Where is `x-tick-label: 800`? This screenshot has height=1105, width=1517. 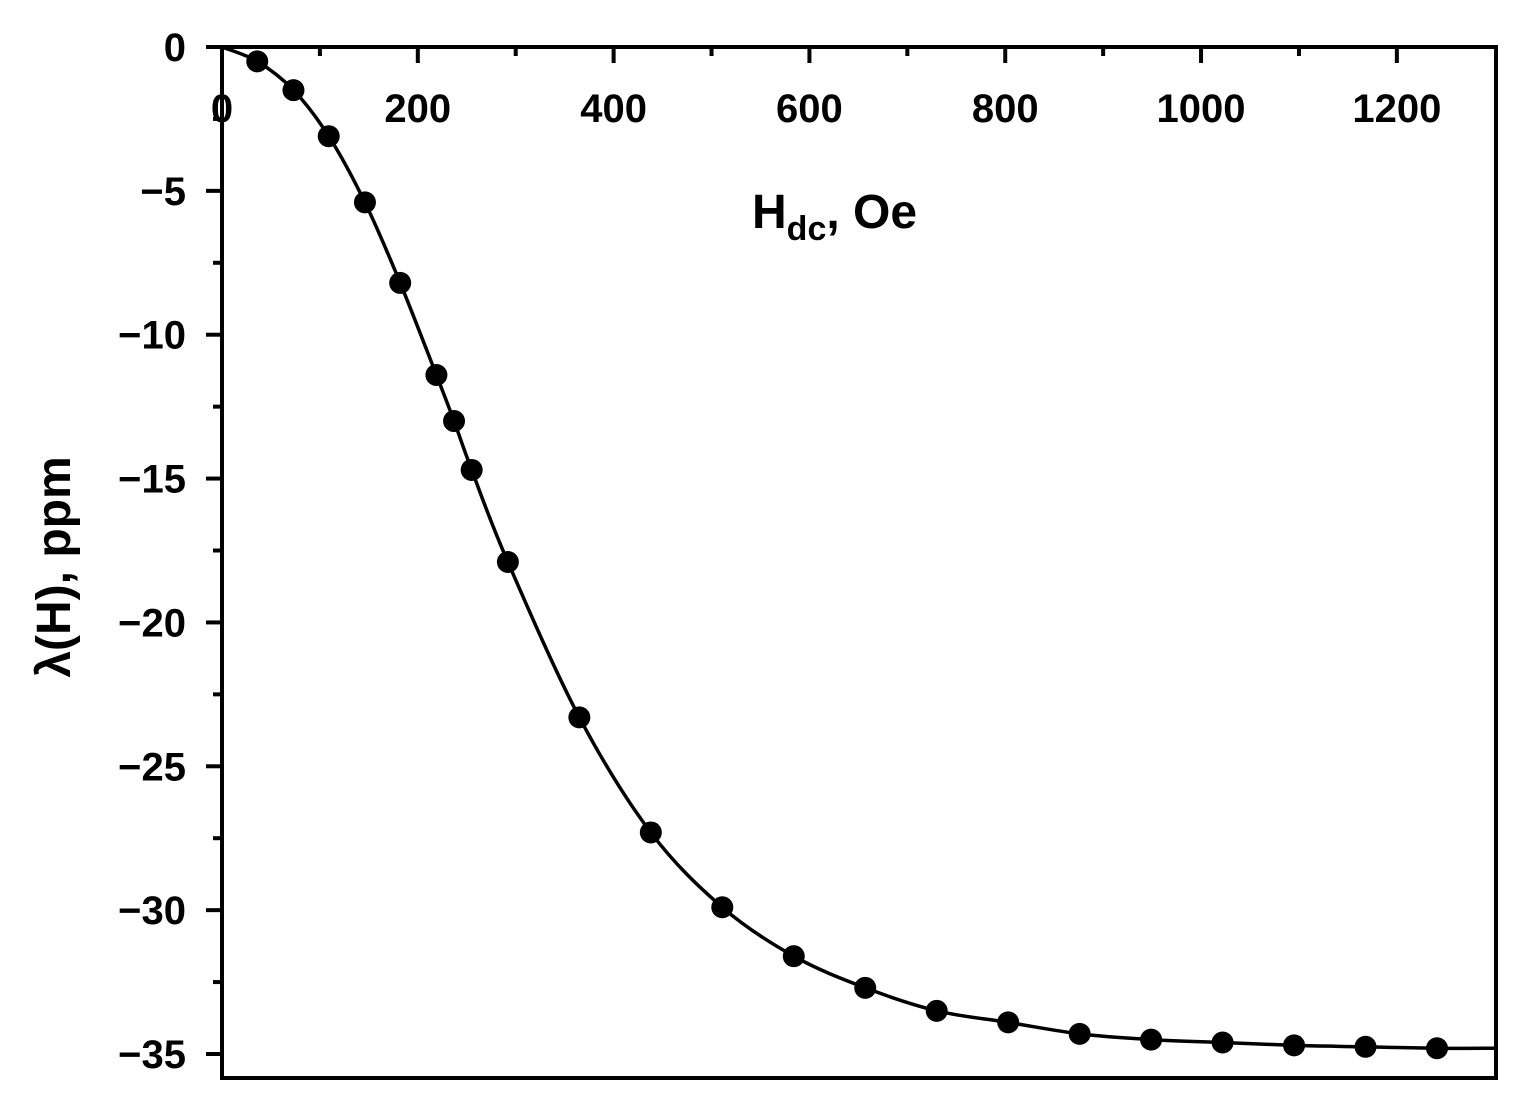 x-tick-label: 800 is located at coordinates (1005, 109).